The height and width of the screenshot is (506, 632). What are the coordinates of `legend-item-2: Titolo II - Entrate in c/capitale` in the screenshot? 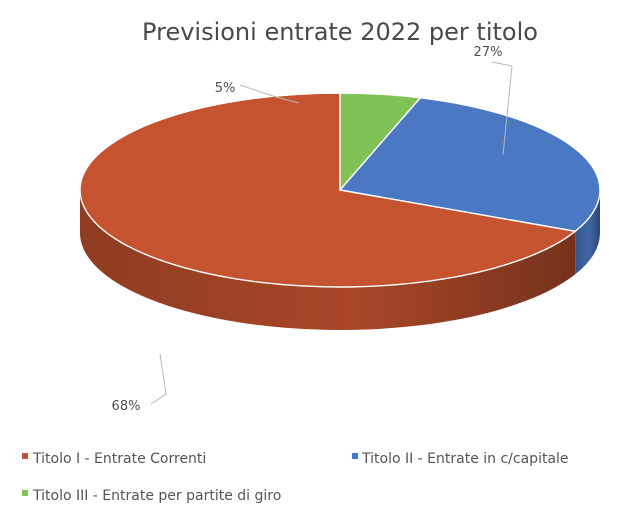 It's located at (460, 459).